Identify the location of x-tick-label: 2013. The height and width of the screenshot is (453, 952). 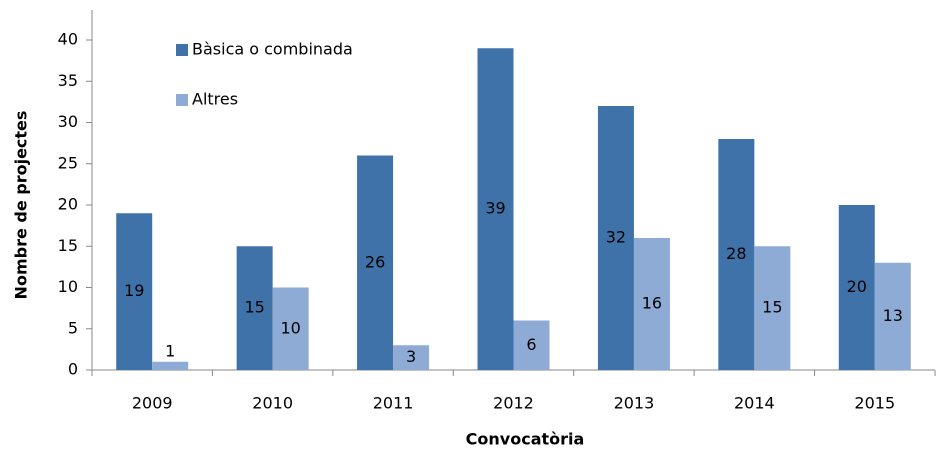
(634, 403).